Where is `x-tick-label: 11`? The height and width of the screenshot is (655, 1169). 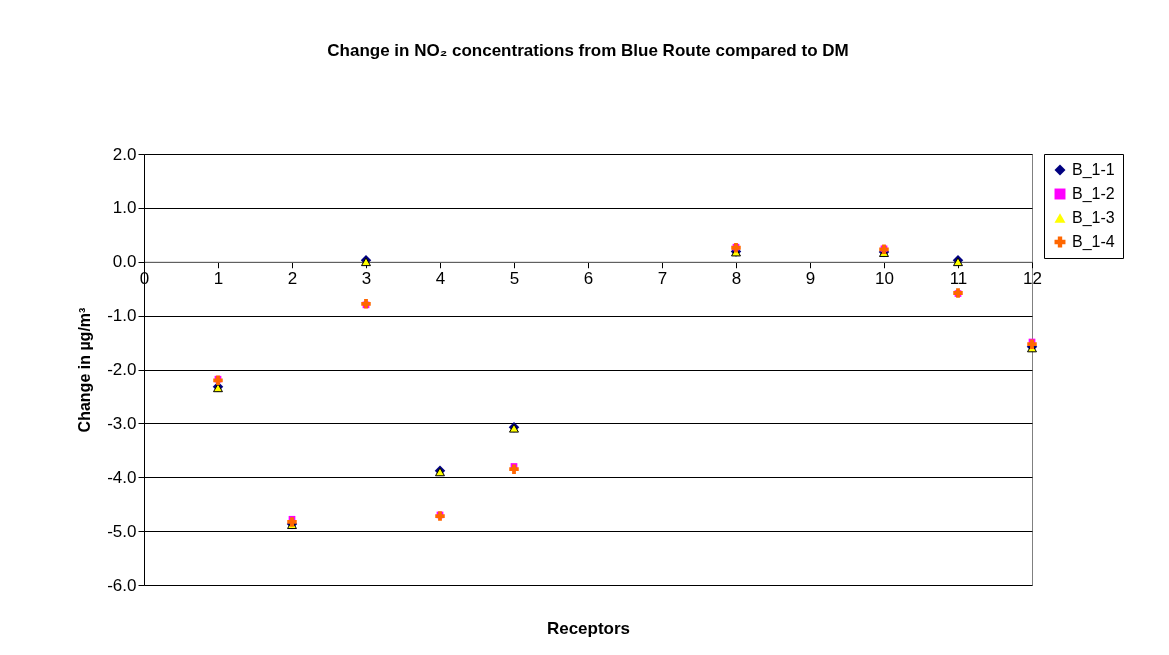
x-tick-label: 11 is located at coordinates (958, 279).